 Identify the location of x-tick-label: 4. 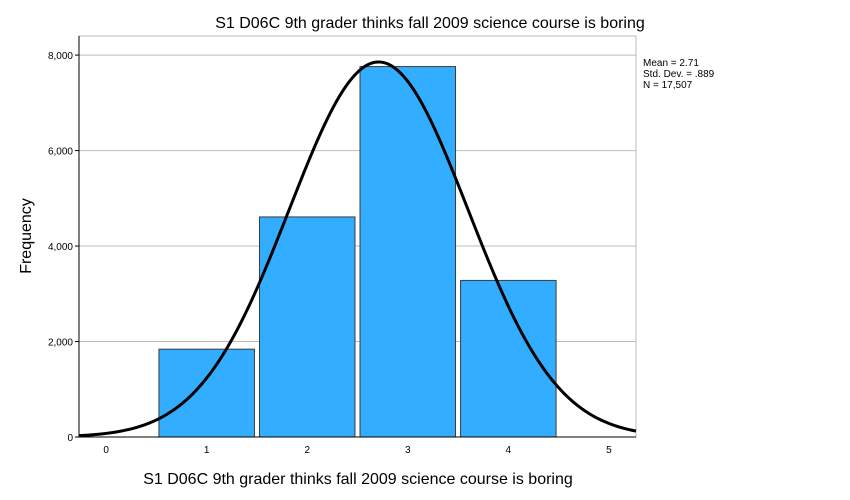
(509, 450).